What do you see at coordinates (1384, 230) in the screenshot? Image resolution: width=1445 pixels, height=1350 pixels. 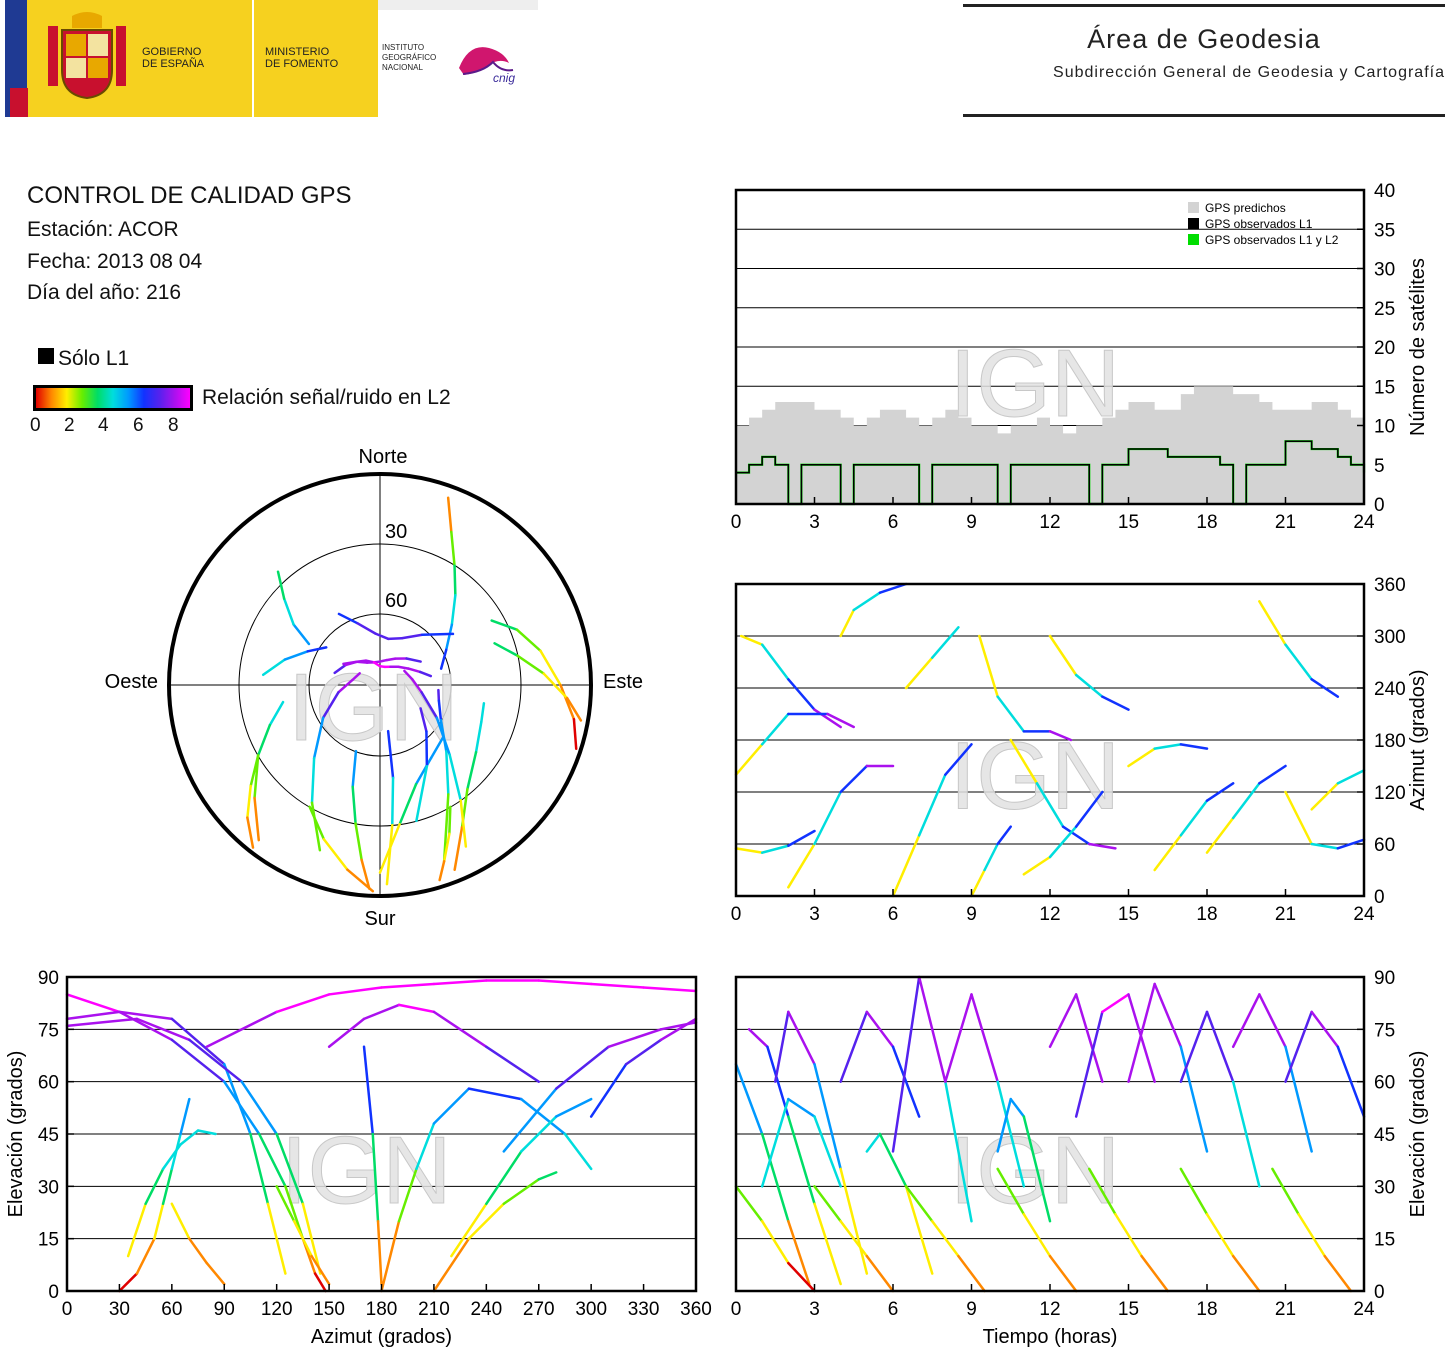 I see `y-tick-label-7: 35` at bounding box center [1384, 230].